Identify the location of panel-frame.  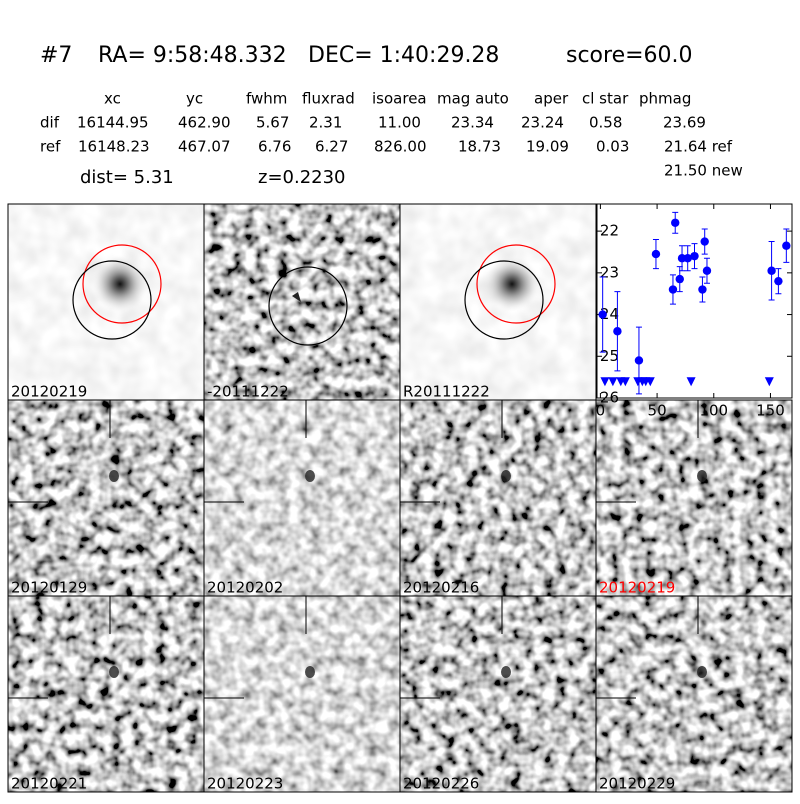
(694, 694).